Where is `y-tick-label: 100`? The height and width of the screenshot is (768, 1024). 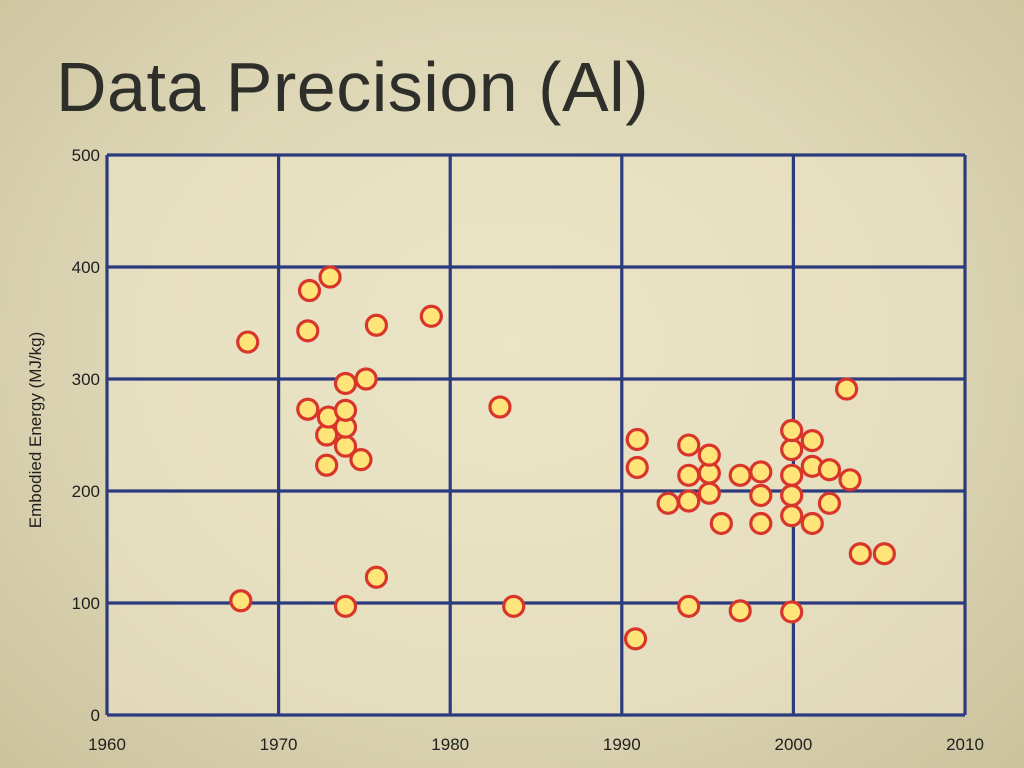 y-tick-label: 100 is located at coordinates (86, 603).